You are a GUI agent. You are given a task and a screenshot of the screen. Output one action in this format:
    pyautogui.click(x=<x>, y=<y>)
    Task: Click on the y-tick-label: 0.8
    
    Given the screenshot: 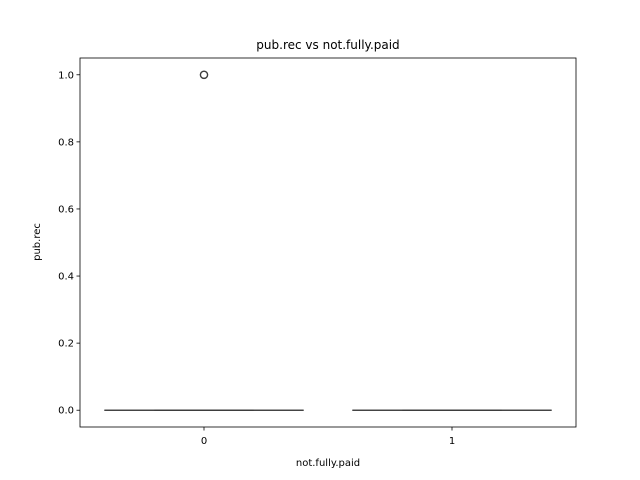 What is the action you would take?
    pyautogui.click(x=66, y=142)
    